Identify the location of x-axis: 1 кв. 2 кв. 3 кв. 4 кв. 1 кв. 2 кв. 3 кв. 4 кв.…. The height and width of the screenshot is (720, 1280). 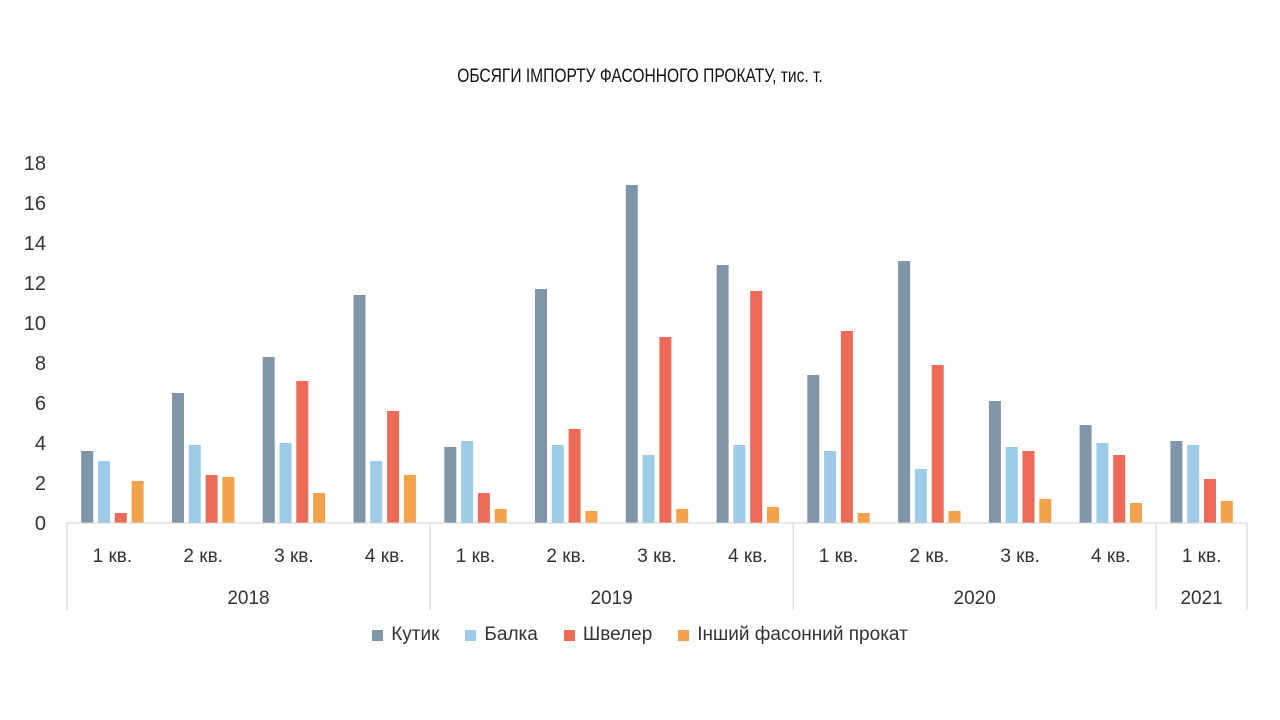
(657, 566).